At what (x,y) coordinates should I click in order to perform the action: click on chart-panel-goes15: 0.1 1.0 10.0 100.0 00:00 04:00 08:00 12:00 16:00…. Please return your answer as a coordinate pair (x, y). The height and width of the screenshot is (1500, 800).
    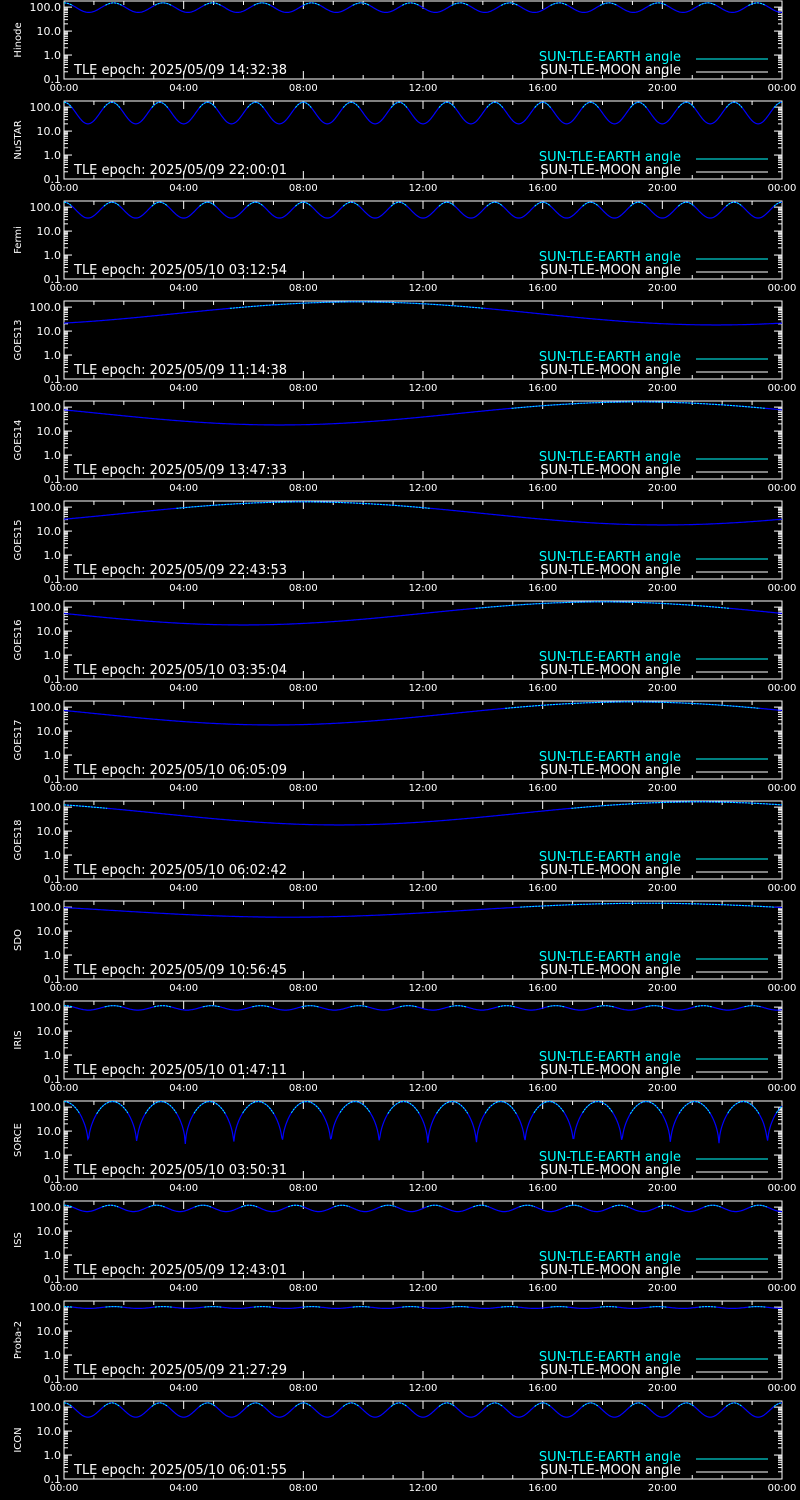
    Looking at the image, I should click on (404, 547).